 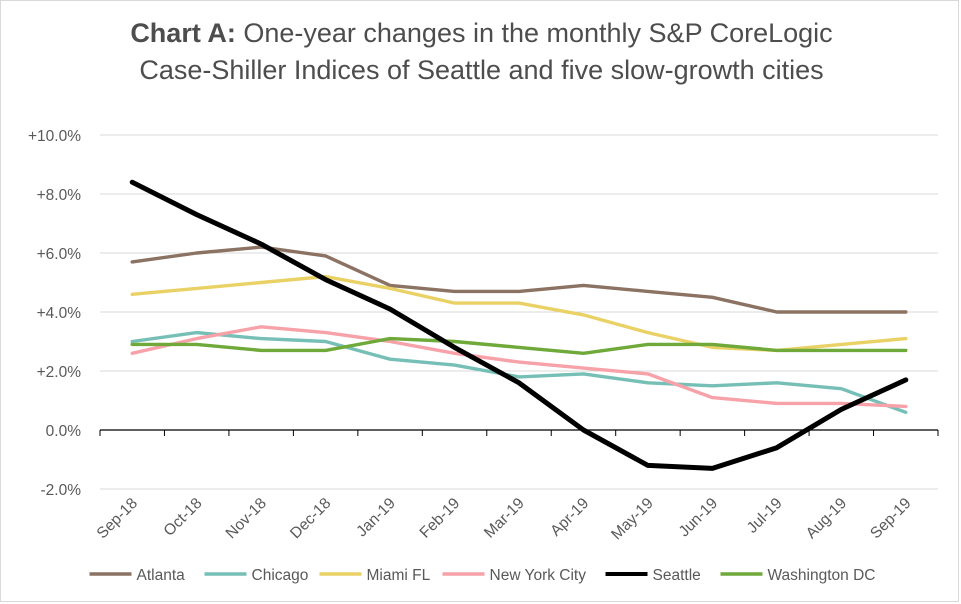 I want to click on x-tick-label: Jan-19, so click(x=376, y=518).